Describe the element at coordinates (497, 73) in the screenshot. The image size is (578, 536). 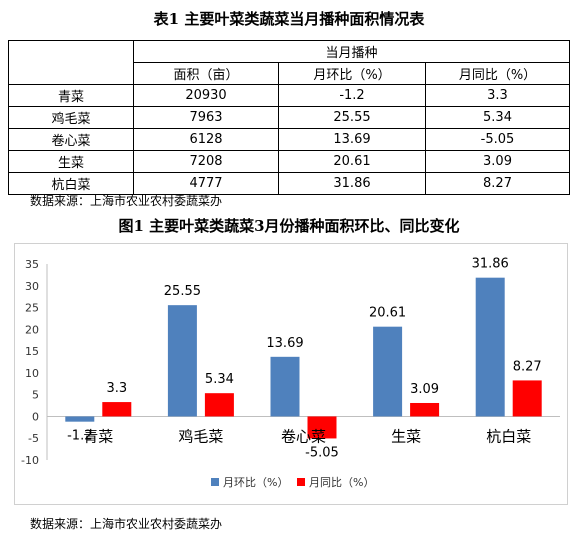
I see `column-header-yoy: 月同比（%）` at that location.